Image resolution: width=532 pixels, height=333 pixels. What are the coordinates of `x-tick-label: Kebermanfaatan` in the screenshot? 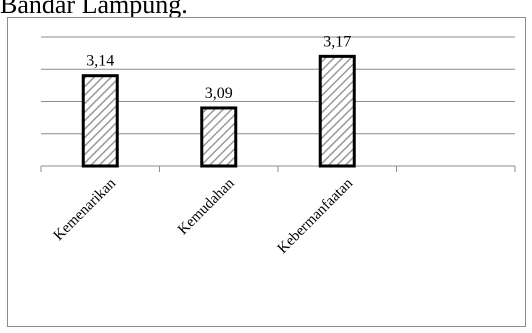 It's located at (316, 216).